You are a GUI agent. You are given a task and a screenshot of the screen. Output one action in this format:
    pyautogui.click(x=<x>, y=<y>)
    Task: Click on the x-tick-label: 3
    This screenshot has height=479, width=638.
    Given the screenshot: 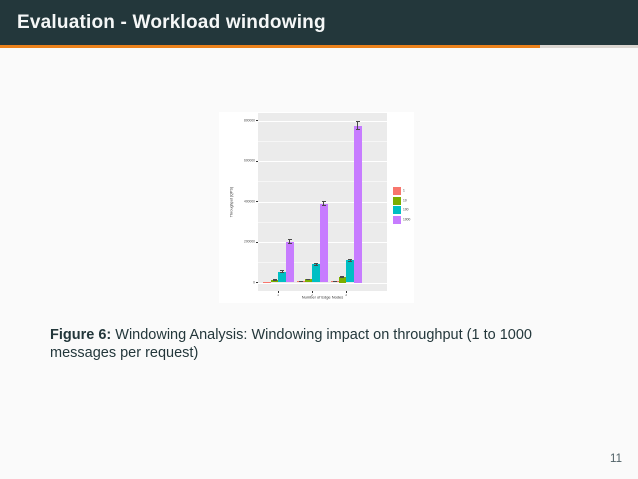 What is the action you would take?
    pyautogui.click(x=346, y=296)
    